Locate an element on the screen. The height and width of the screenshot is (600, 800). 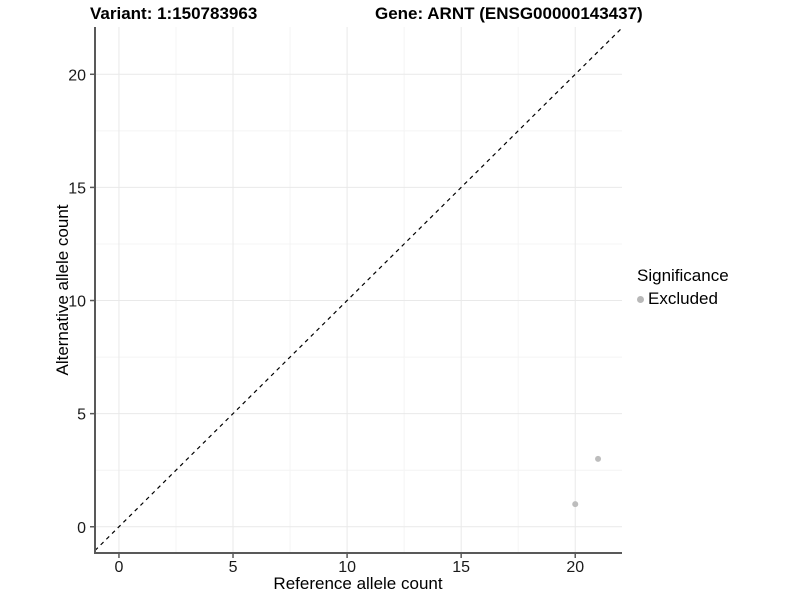
y-axis-label: Alternative allele count is located at coordinates (62, 290).